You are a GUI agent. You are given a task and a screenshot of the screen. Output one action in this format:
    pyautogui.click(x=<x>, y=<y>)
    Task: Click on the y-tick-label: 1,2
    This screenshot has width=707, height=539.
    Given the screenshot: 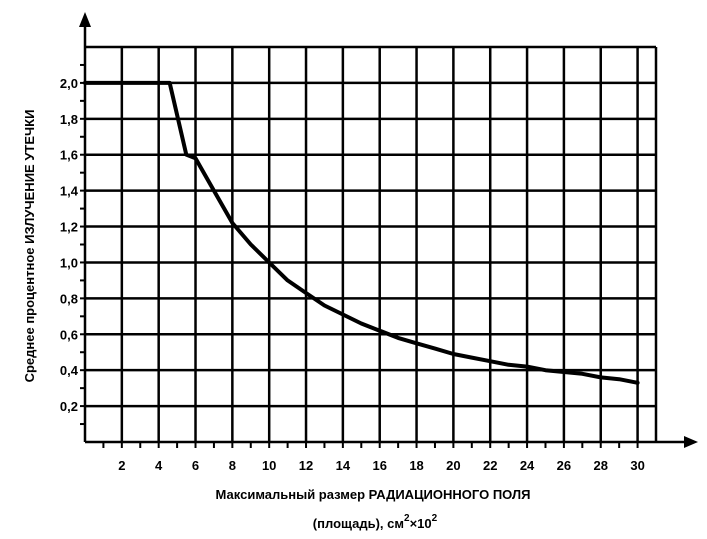 What is the action you would take?
    pyautogui.click(x=69, y=227)
    